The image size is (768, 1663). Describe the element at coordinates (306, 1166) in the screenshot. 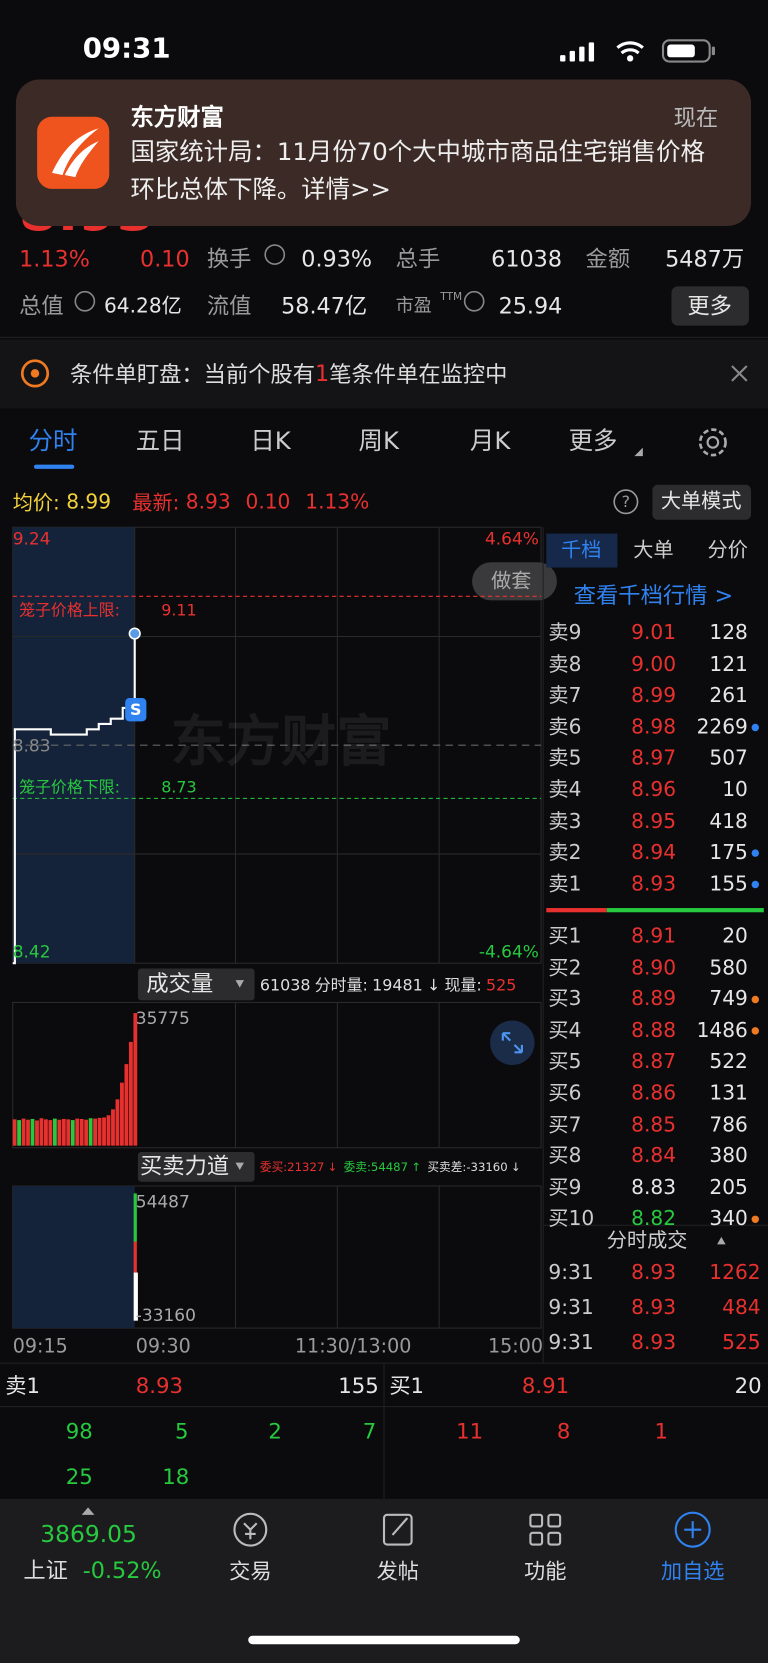

I see `bid-value: 21327` at that location.